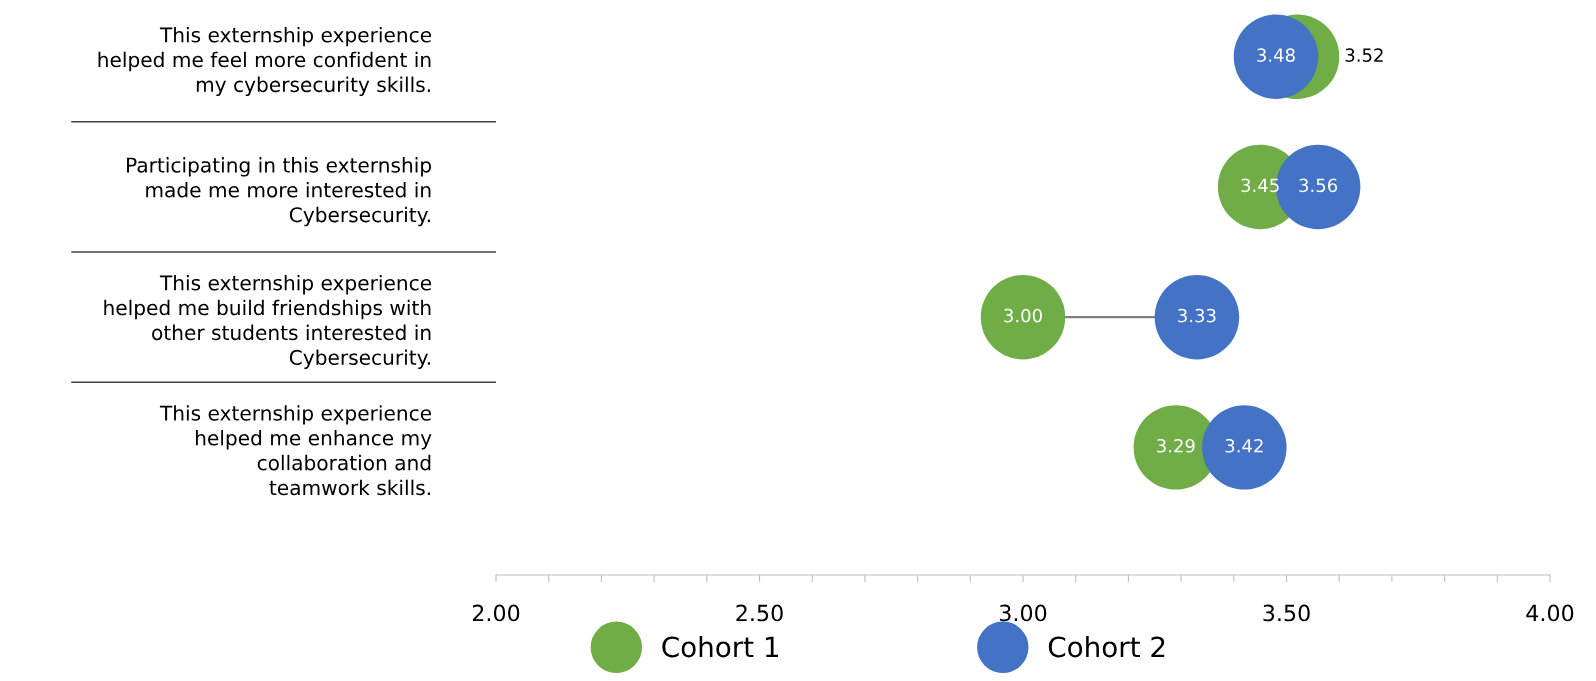  I want to click on y-tick-label: Participating in this externship made me more interested in Cybersecurity., so click(279, 192).